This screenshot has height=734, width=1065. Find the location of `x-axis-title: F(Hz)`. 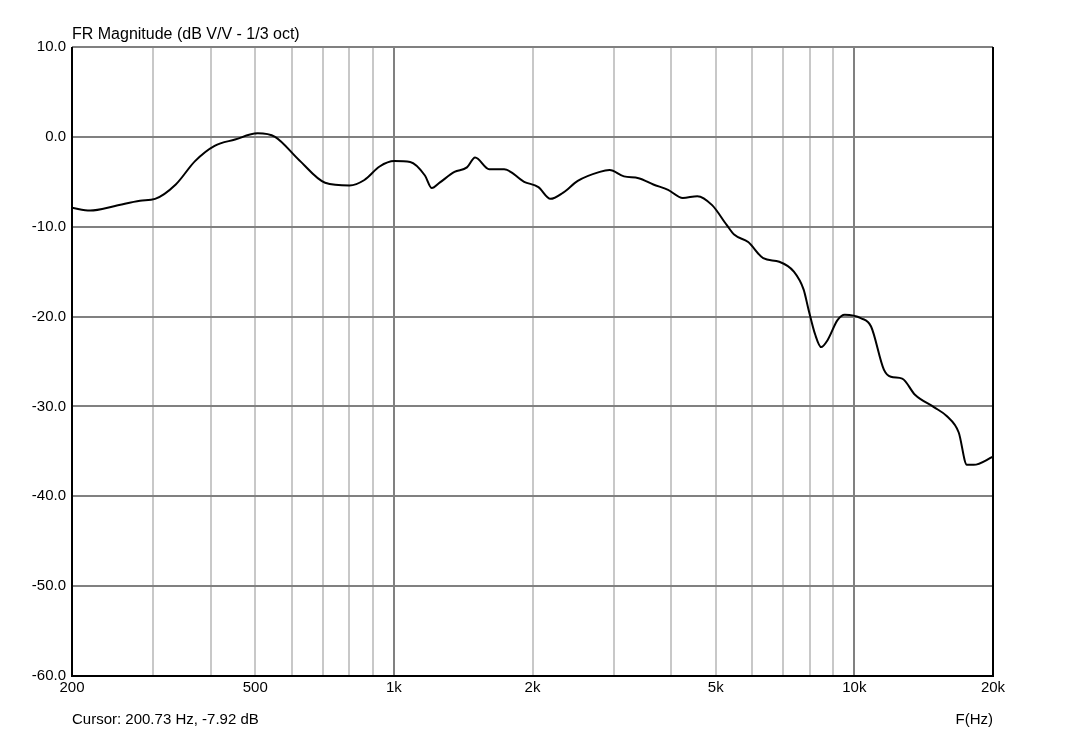

x-axis-title: F(Hz) is located at coordinates (974, 718).